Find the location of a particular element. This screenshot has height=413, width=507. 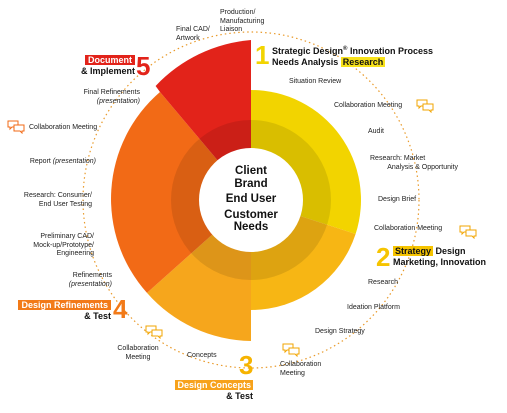

label-research-consumer: Research: Consumer/ End User Testing is located at coordinates (48, 200).